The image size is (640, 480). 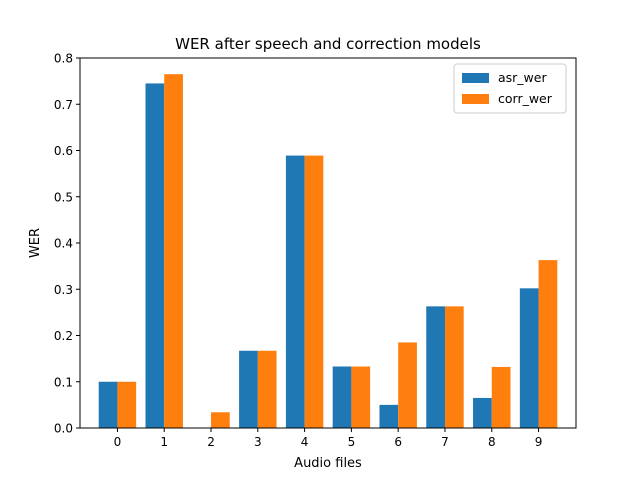 What do you see at coordinates (63, 151) in the screenshot?
I see `y-tick-label: 0.6` at bounding box center [63, 151].